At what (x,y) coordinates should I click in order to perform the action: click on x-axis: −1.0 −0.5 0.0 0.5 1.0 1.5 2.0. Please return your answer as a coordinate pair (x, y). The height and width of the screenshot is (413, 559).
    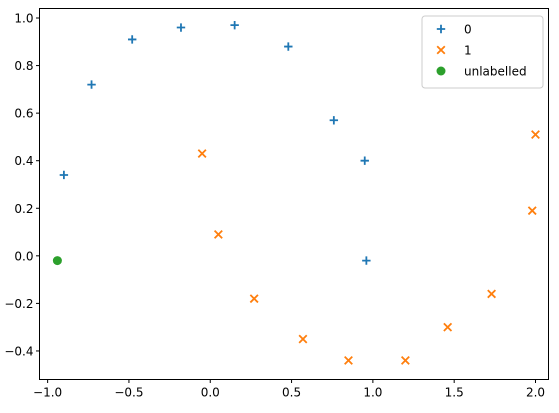
    Looking at the image, I should click on (289, 389).